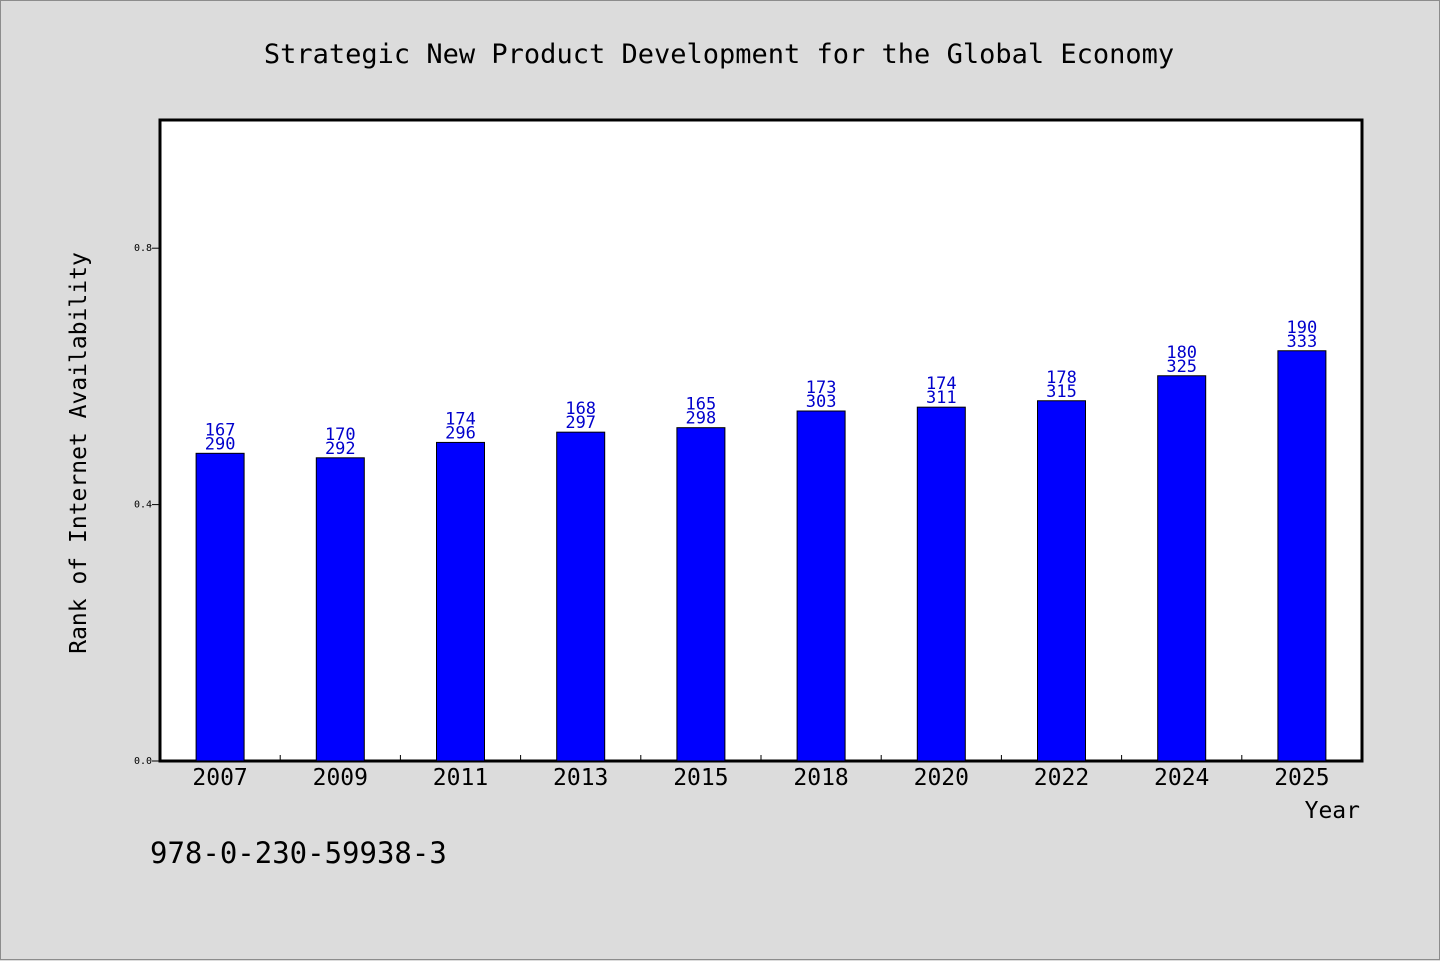 This screenshot has width=1440, height=961. Describe the element at coordinates (821, 388) in the screenshot. I see `data-label-top: 173` at that location.